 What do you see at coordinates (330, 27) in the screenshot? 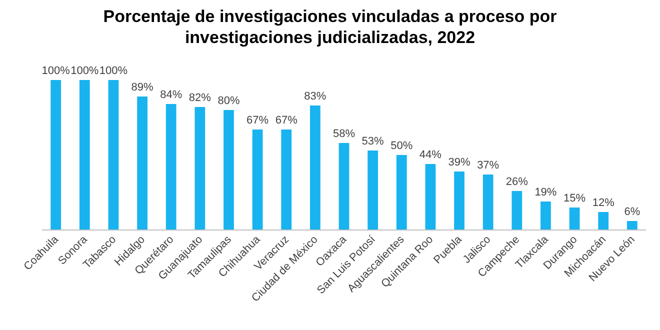
I see `chart-title: Porcentaje de investigaciones vinculadas a proceso por investigaciones judicializadas, 2022` at bounding box center [330, 27].